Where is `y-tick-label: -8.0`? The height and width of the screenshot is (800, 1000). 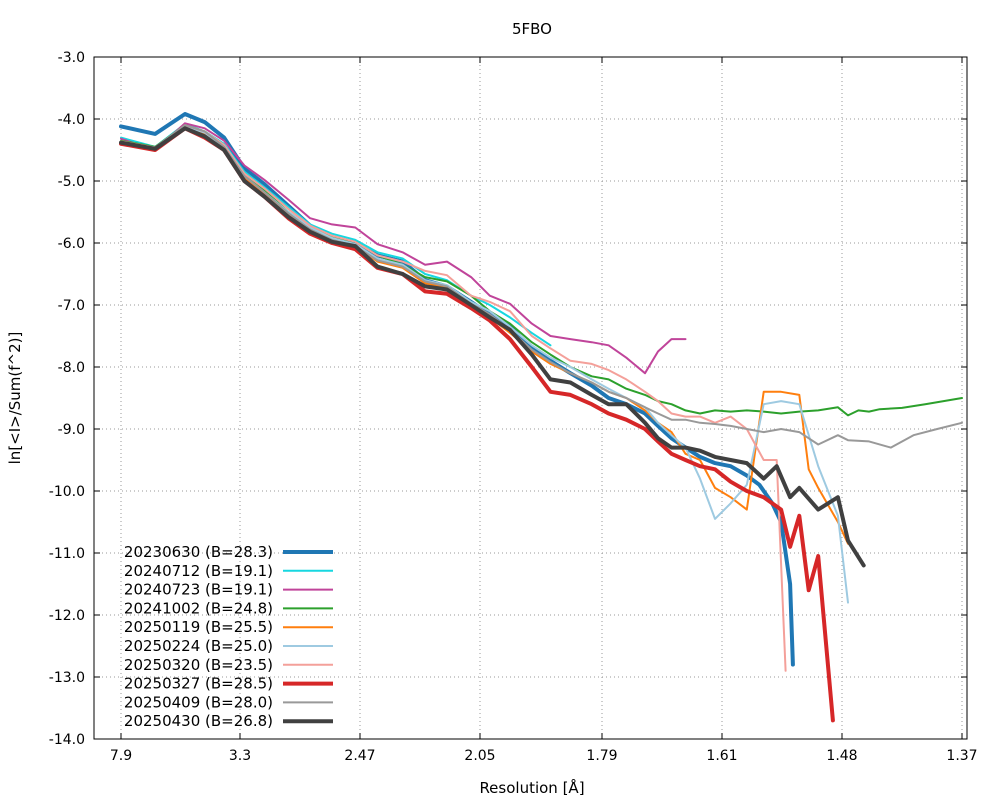 y-tick-label: -8.0 is located at coordinates (71, 368).